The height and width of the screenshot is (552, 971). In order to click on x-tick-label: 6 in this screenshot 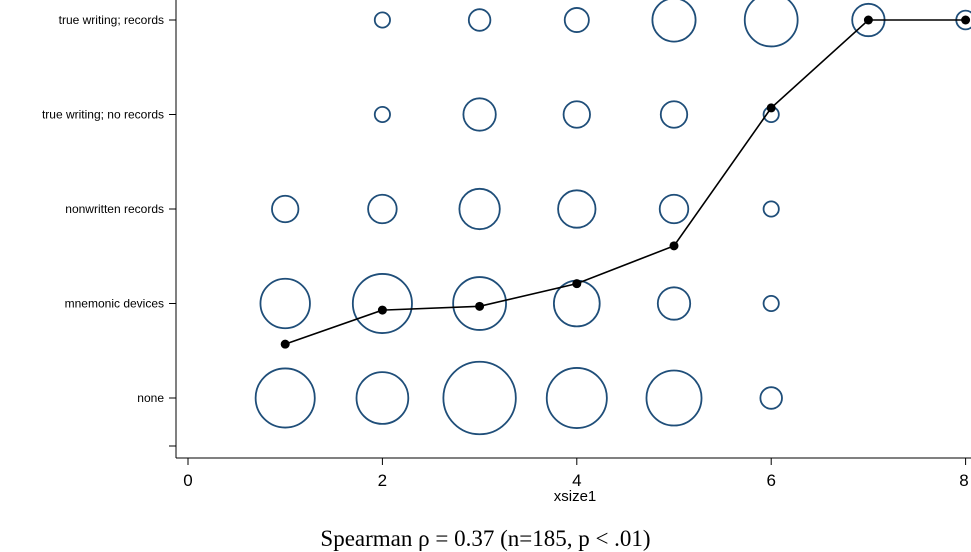, I will do `click(770, 480)`.